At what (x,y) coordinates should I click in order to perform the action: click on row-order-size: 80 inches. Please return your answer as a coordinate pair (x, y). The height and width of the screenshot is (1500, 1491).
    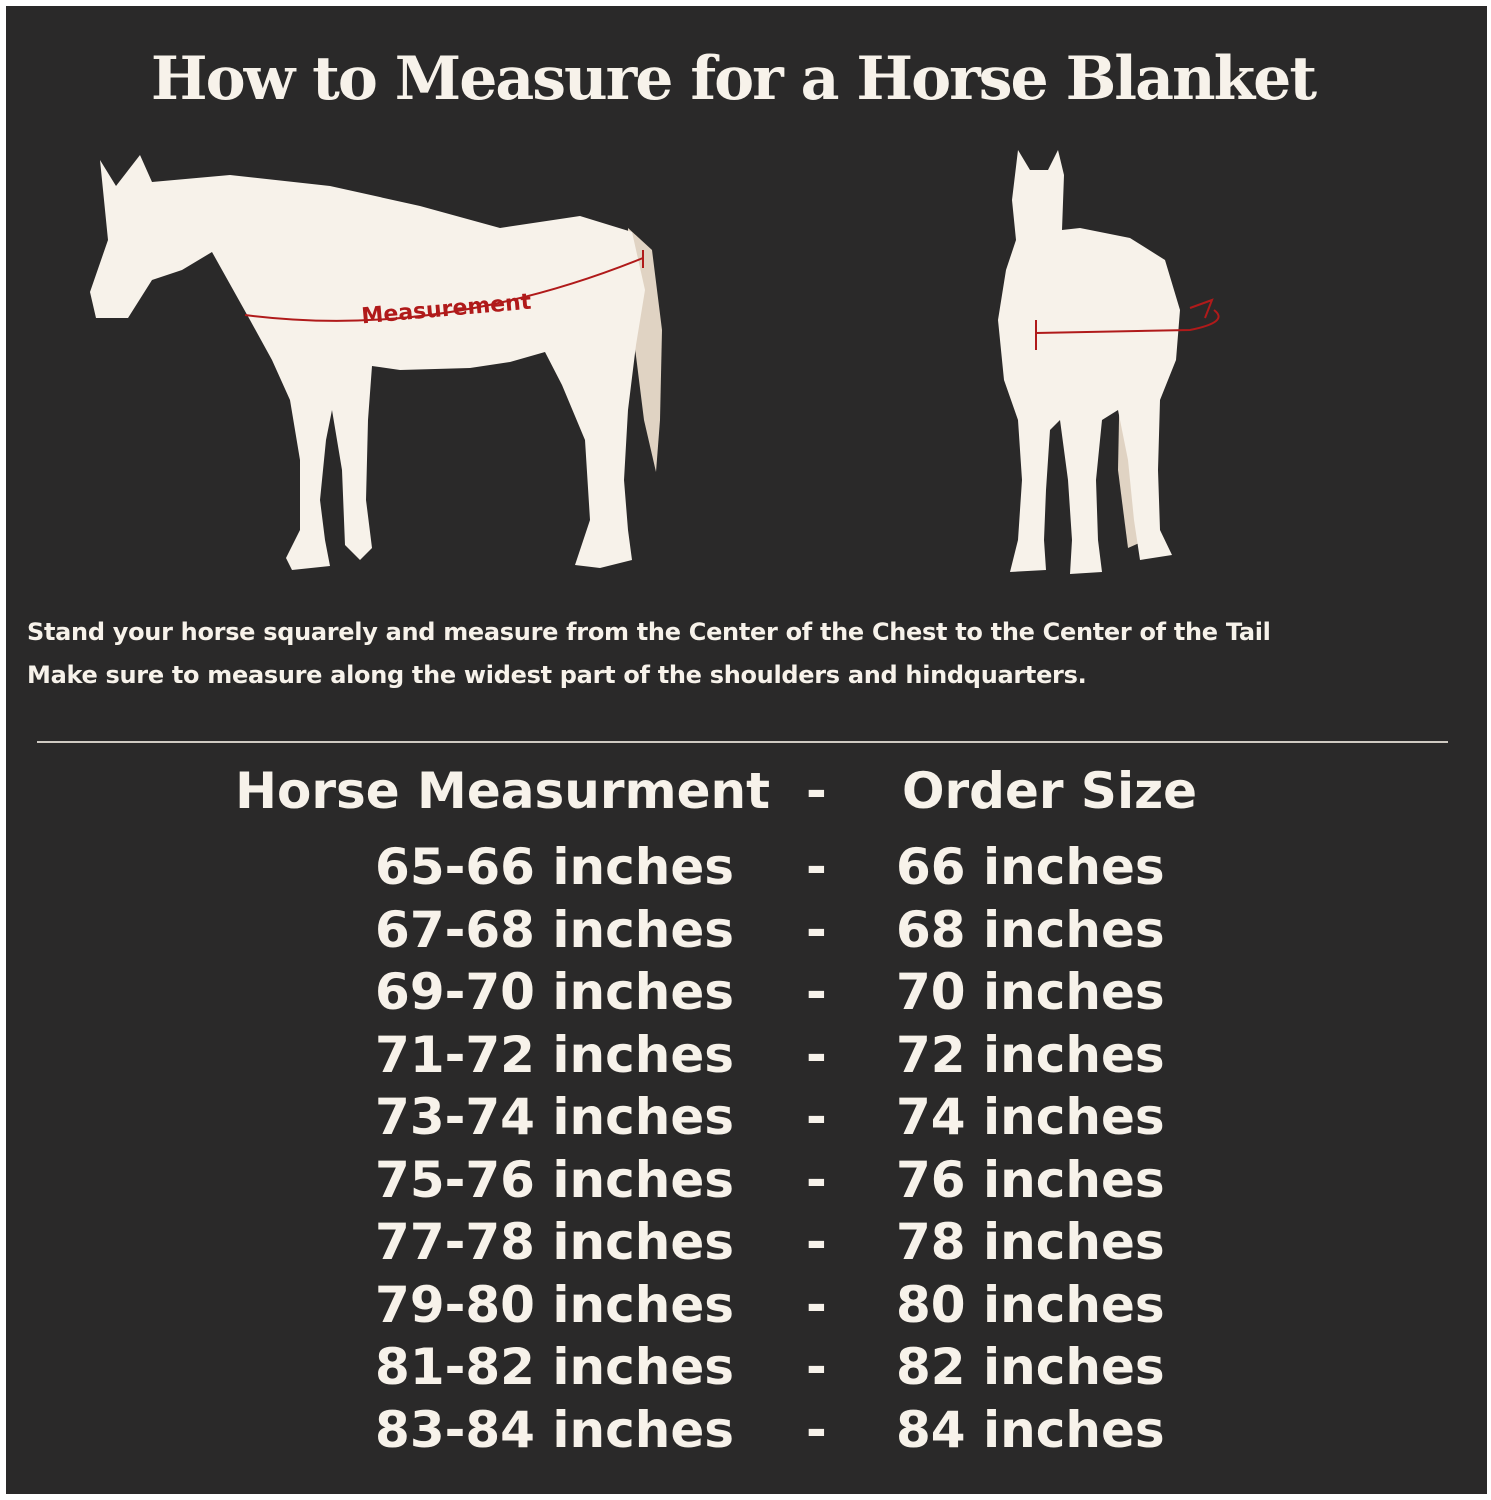
    Looking at the image, I should click on (1030, 1304).